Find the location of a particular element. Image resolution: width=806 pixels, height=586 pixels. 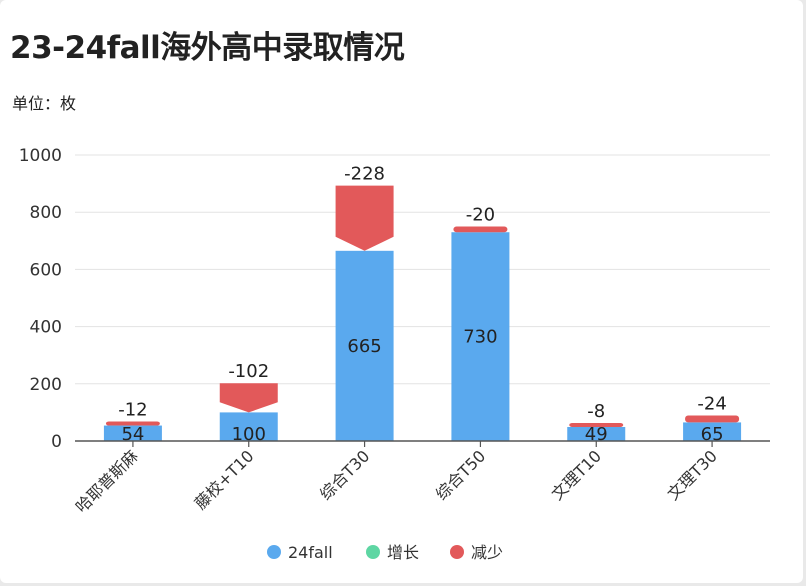

y-tick-label: 200 is located at coordinates (46, 385).